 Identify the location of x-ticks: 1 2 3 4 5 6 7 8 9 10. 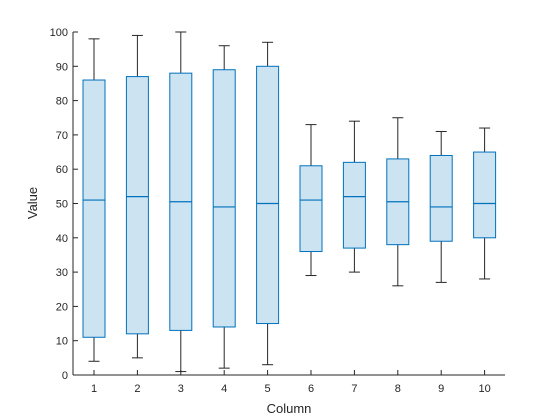
(291, 382).